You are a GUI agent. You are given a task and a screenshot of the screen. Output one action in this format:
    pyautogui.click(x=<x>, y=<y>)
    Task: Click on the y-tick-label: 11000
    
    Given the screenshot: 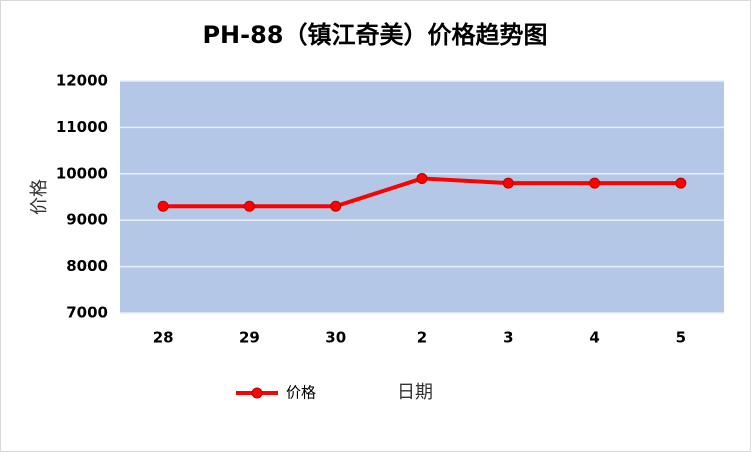 What is the action you would take?
    pyautogui.click(x=82, y=127)
    